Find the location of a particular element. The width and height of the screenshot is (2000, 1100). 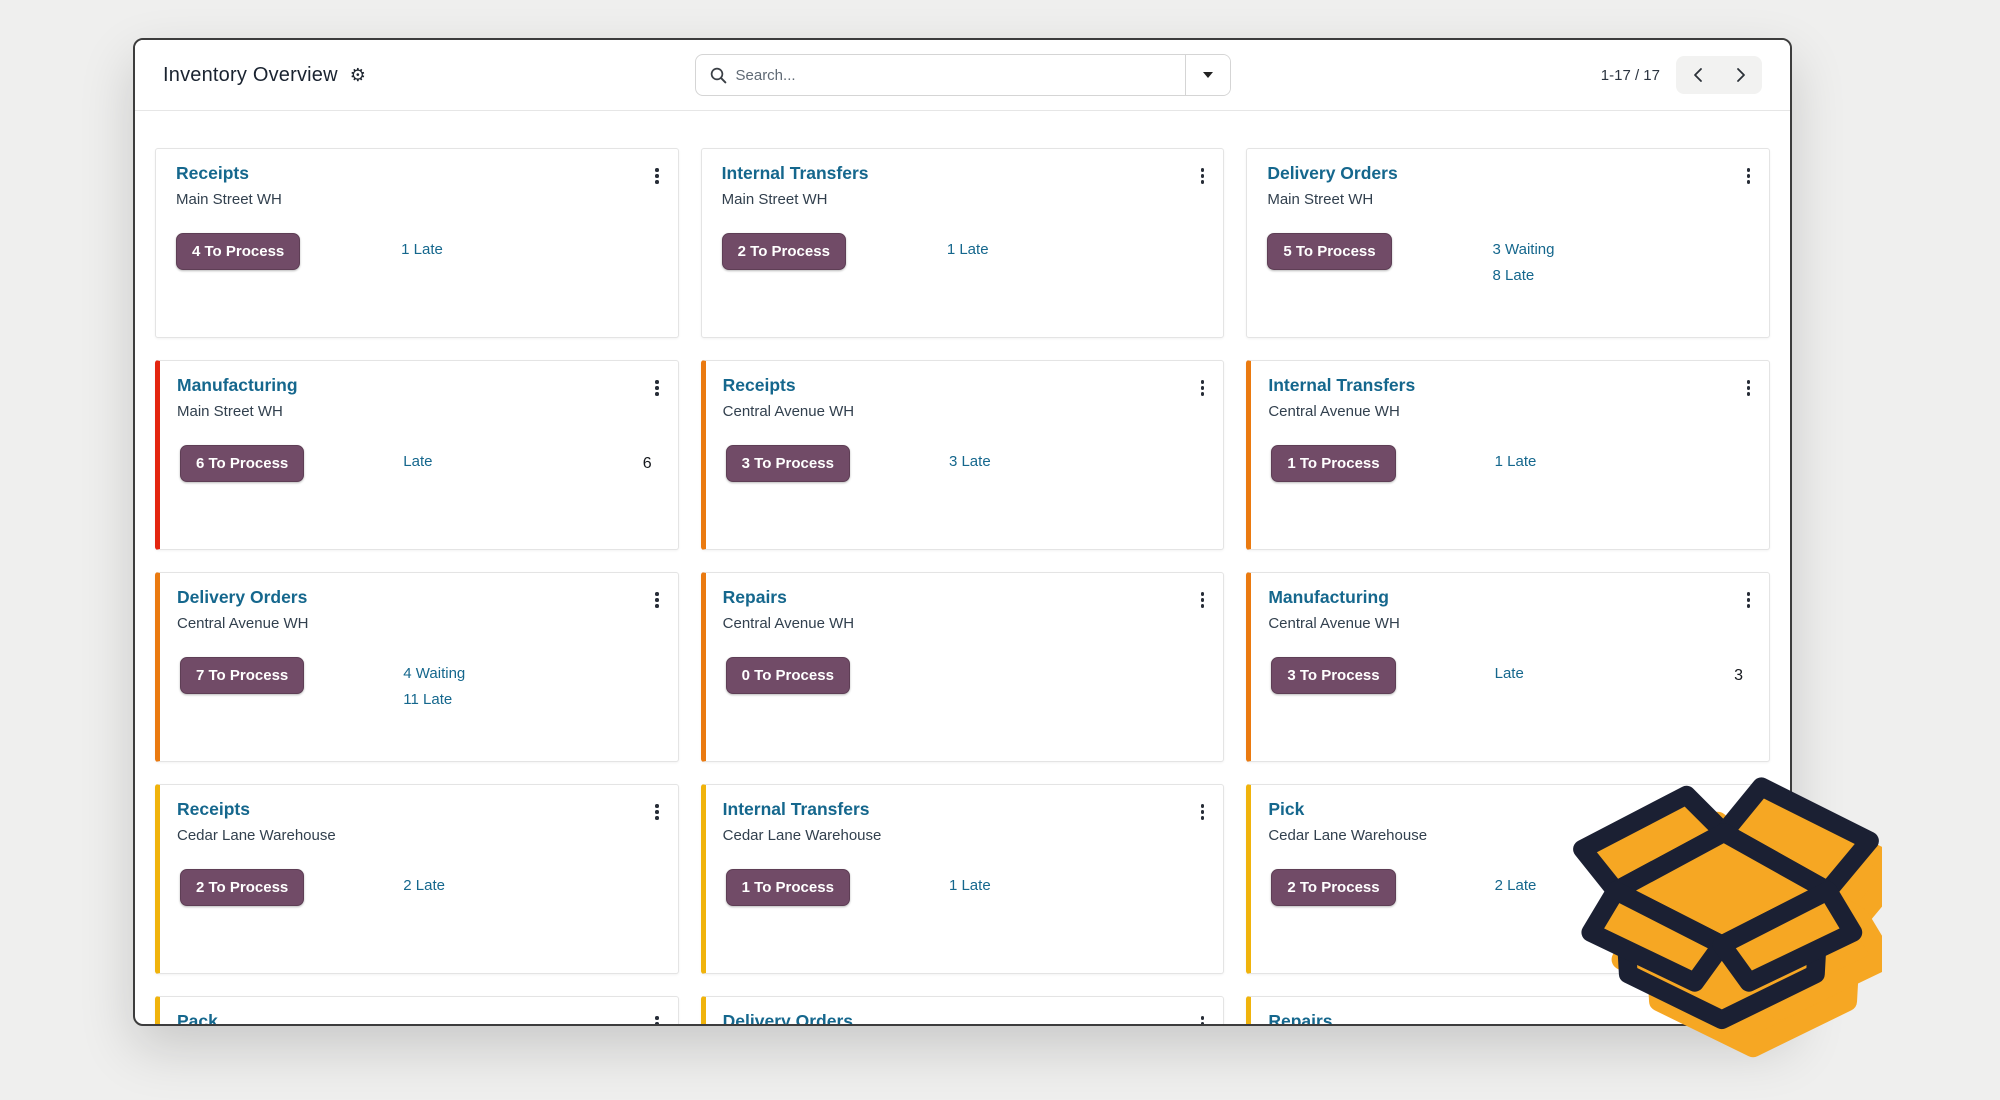

card-links: 3 Late is located at coordinates (970, 461).